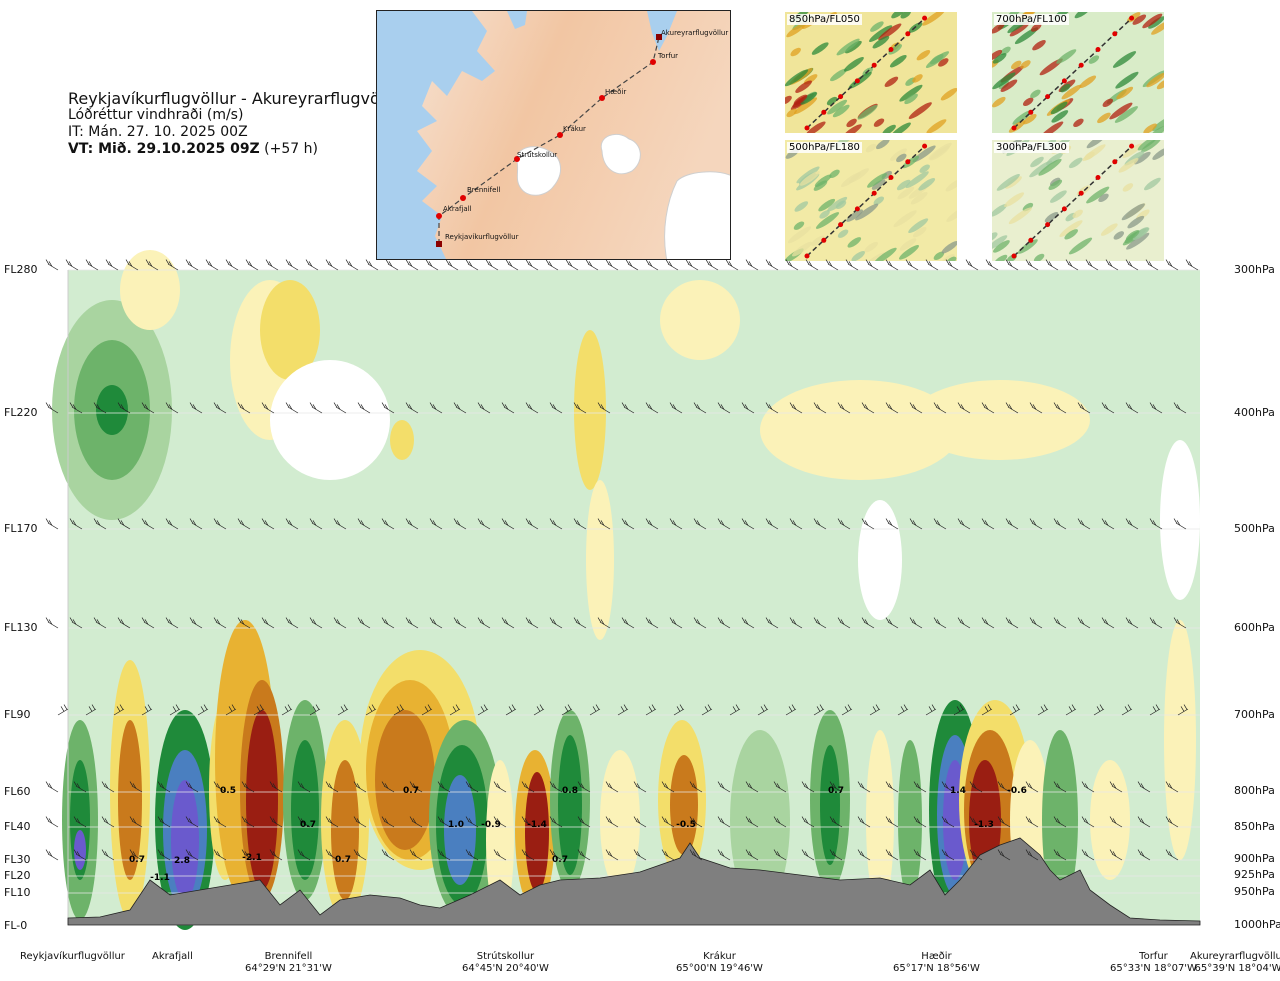  Describe the element at coordinates (439, 244) in the screenshot. I see `map-point-reykjavik` at that location.